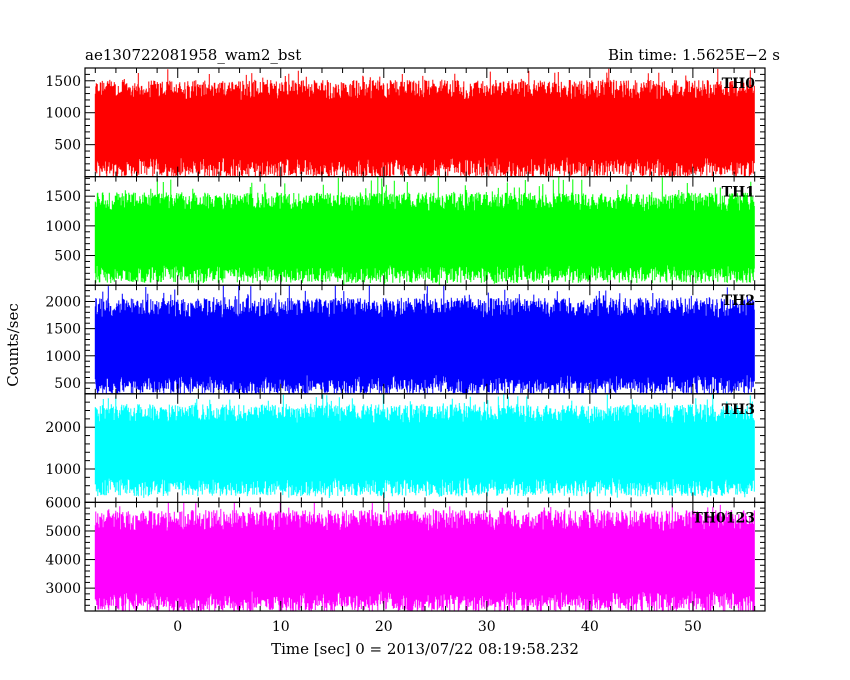  What do you see at coordinates (487, 627) in the screenshot?
I see `x-tick-label: 30` at bounding box center [487, 627].